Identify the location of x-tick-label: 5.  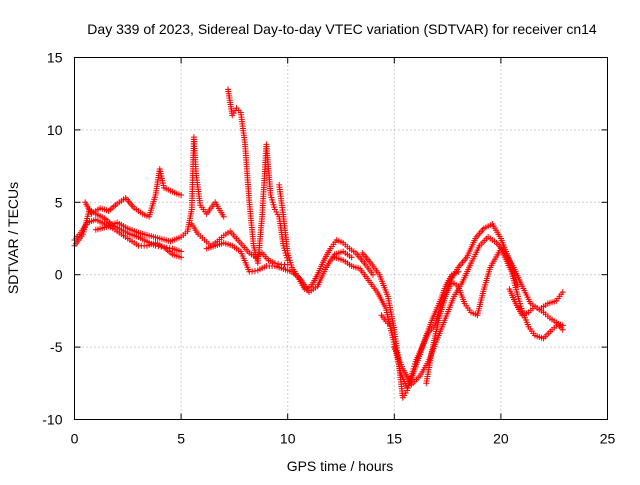
(181, 439).